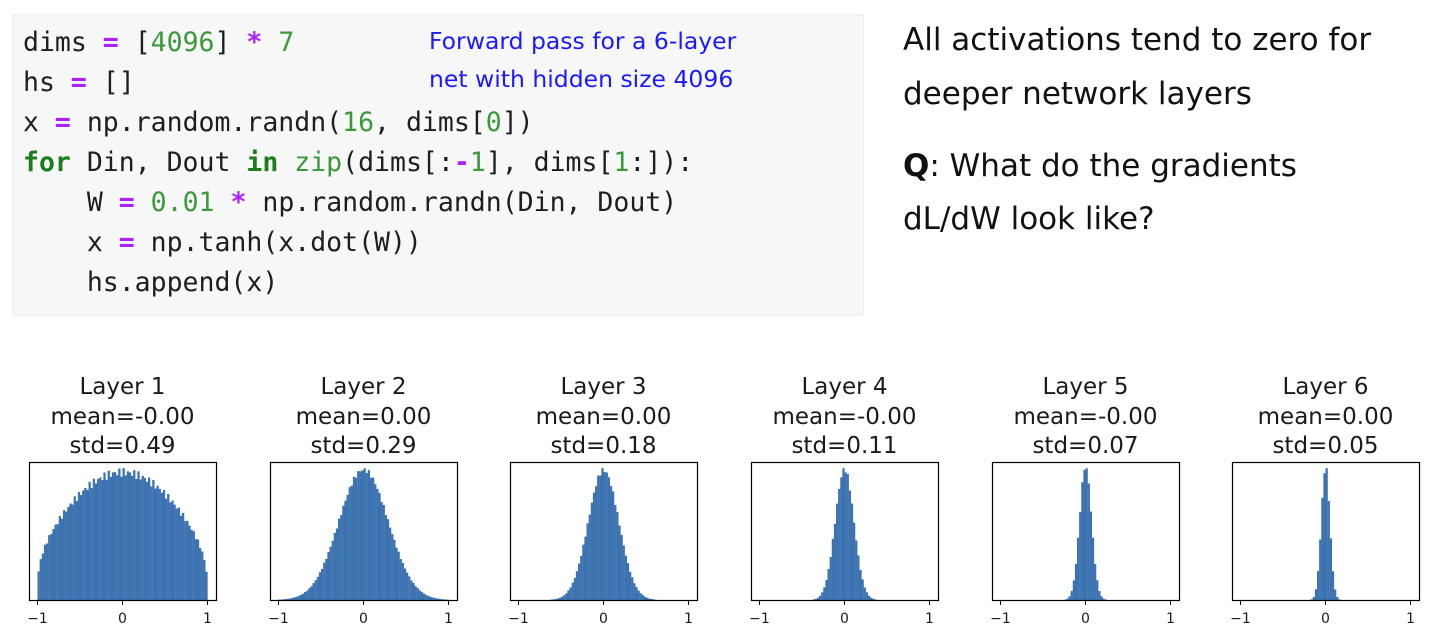  I want to click on code-token: dims, so click(63, 42).